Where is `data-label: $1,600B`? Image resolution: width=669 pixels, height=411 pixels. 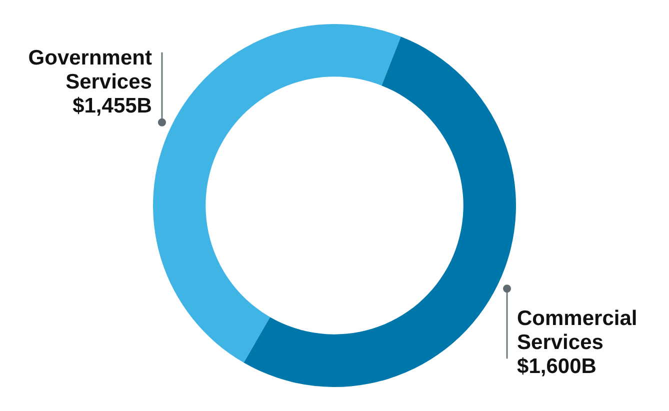
data-label: $1,600B is located at coordinates (556, 366).